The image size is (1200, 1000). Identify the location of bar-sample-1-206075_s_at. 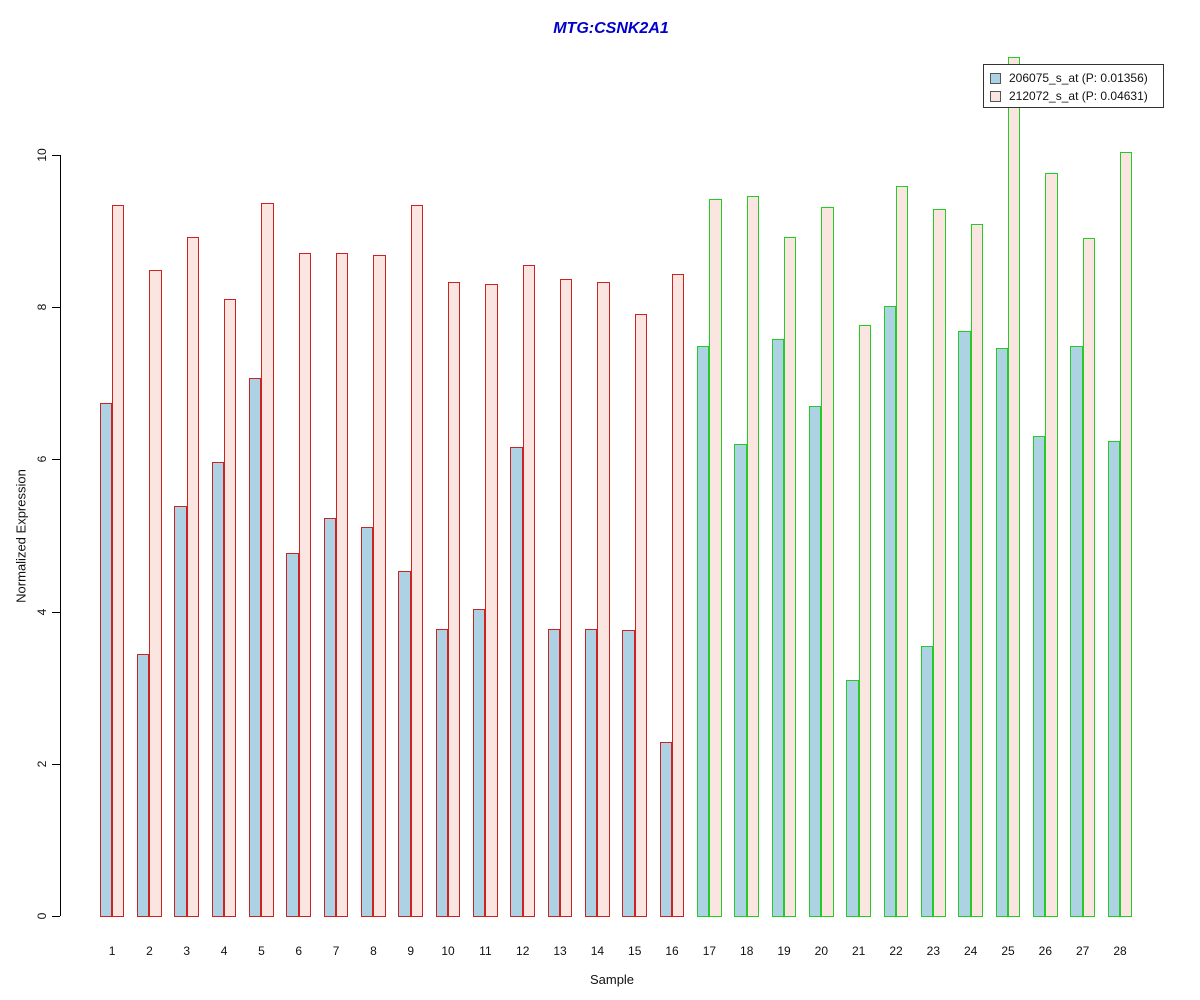
(106, 660).